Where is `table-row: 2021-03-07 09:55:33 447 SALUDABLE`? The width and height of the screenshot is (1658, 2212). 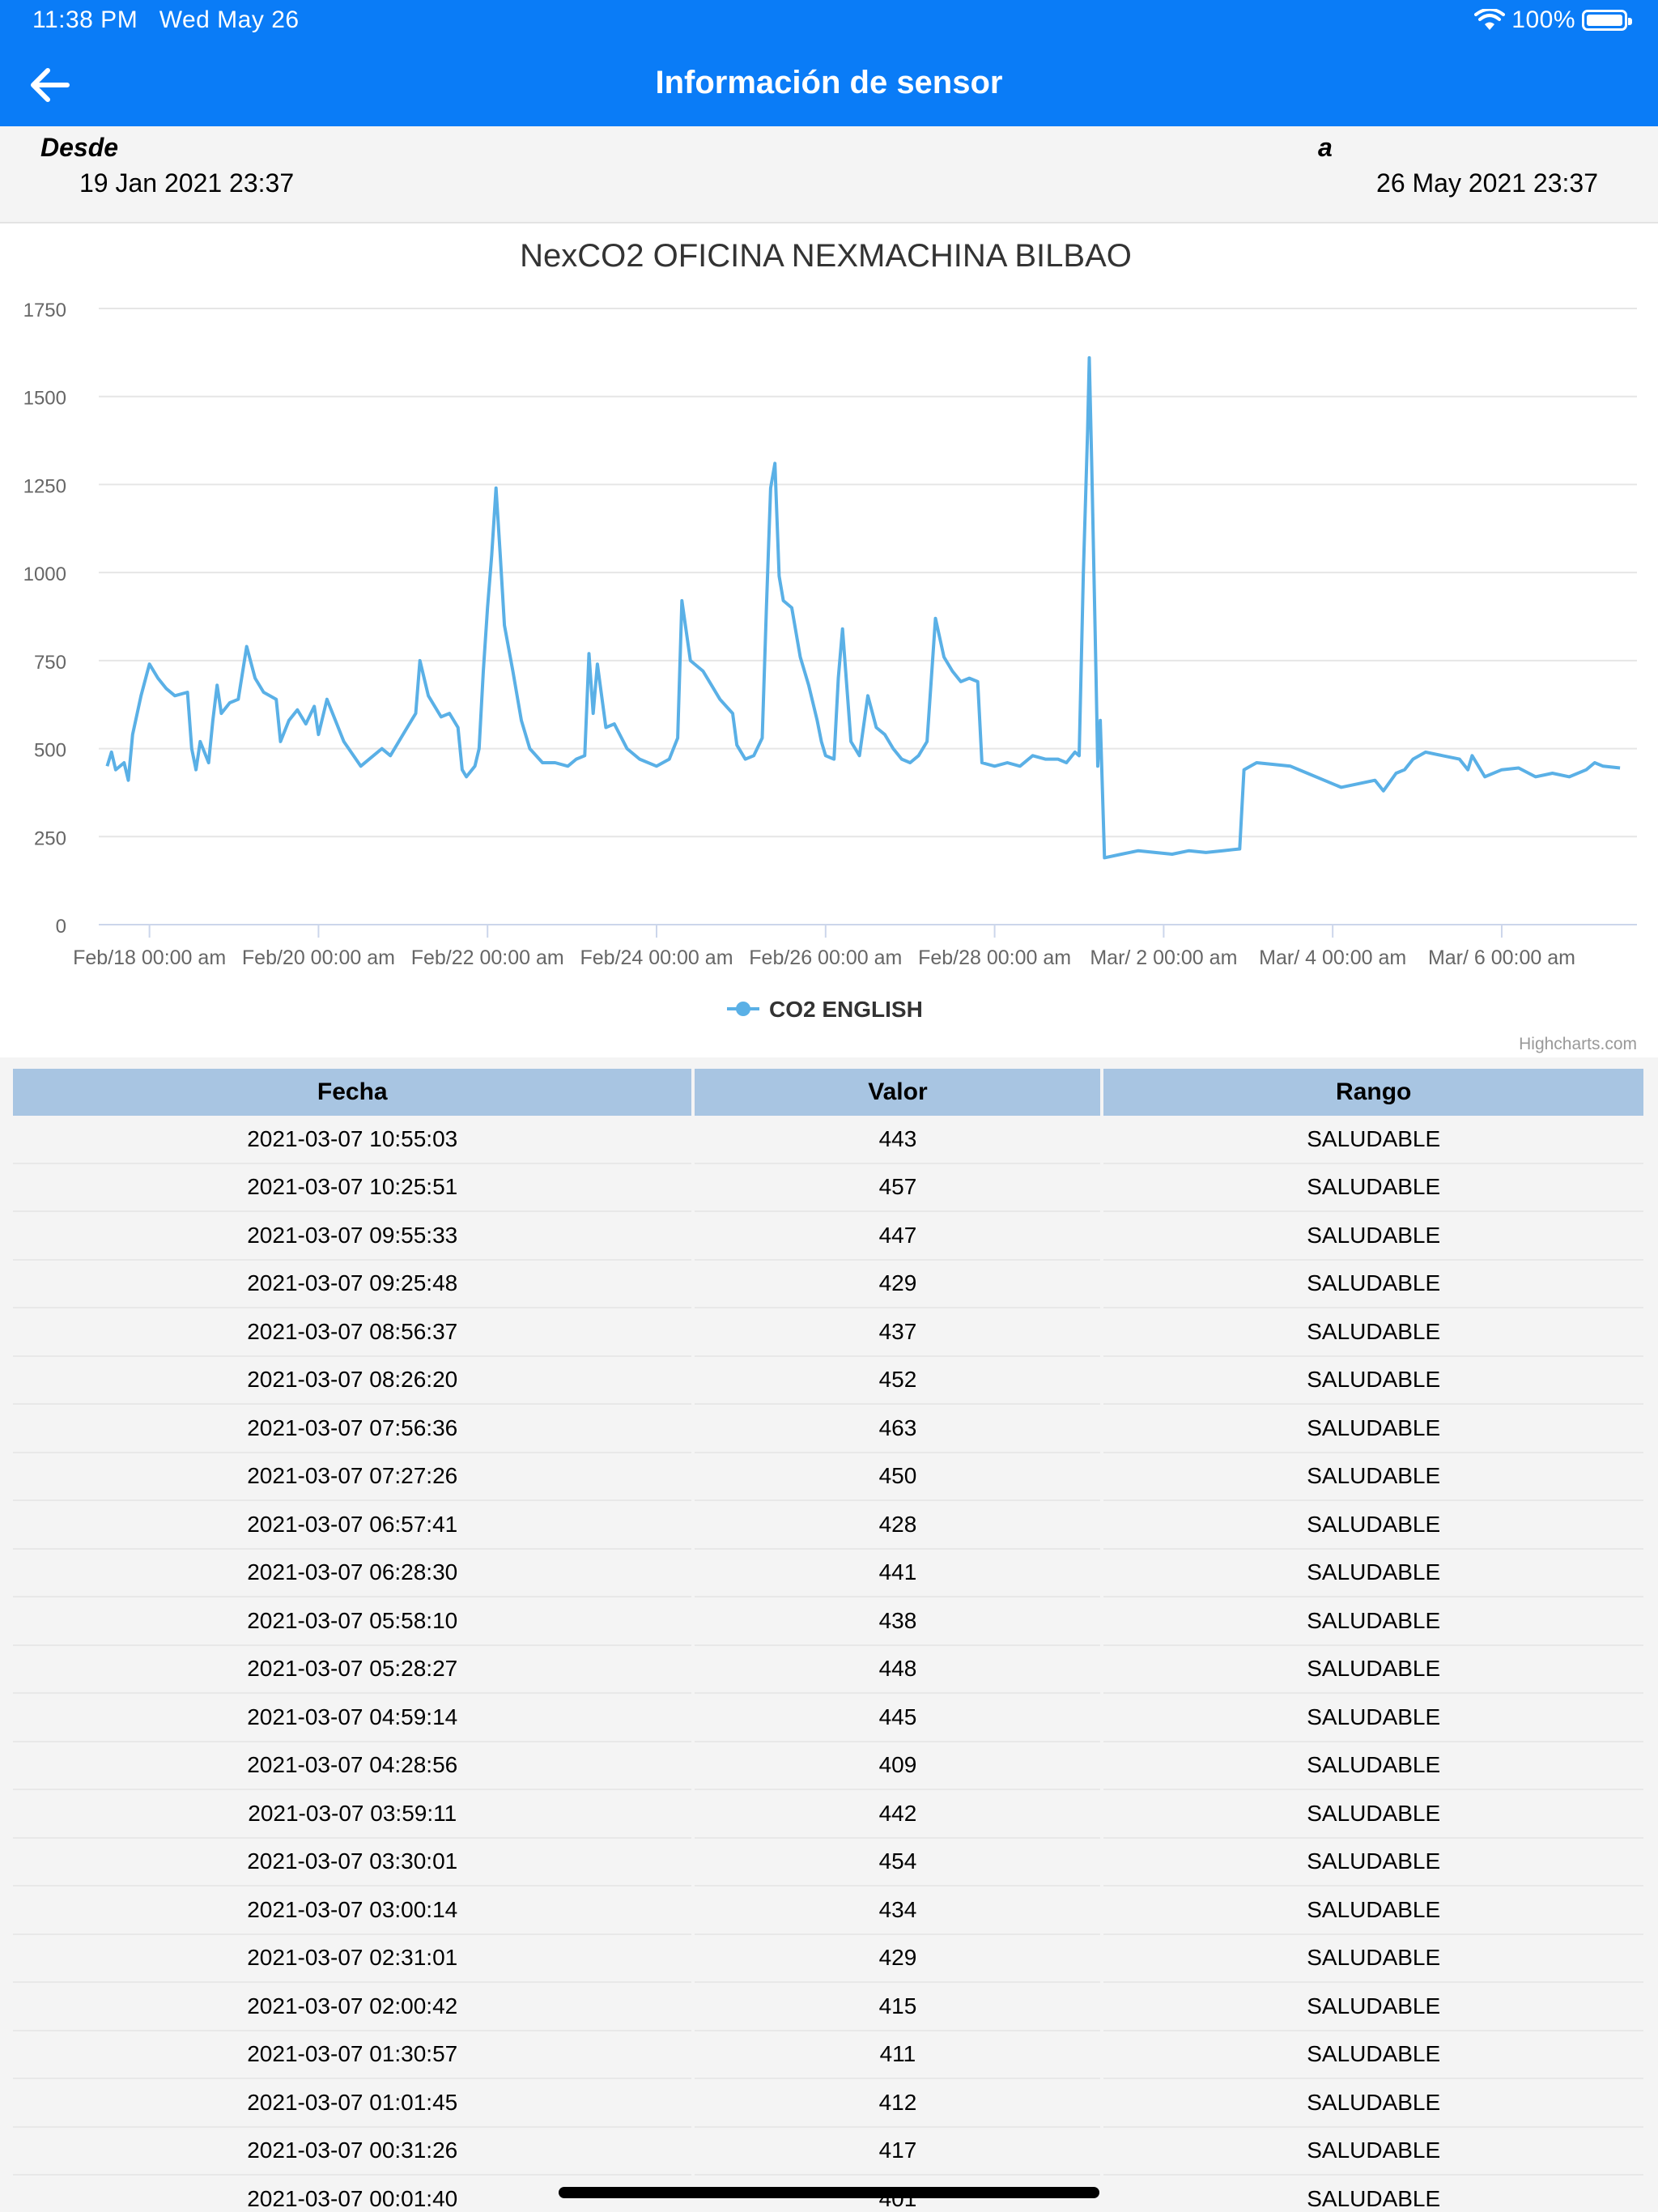 table-row: 2021-03-07 09:55:33 447 SALUDABLE is located at coordinates (828, 1237).